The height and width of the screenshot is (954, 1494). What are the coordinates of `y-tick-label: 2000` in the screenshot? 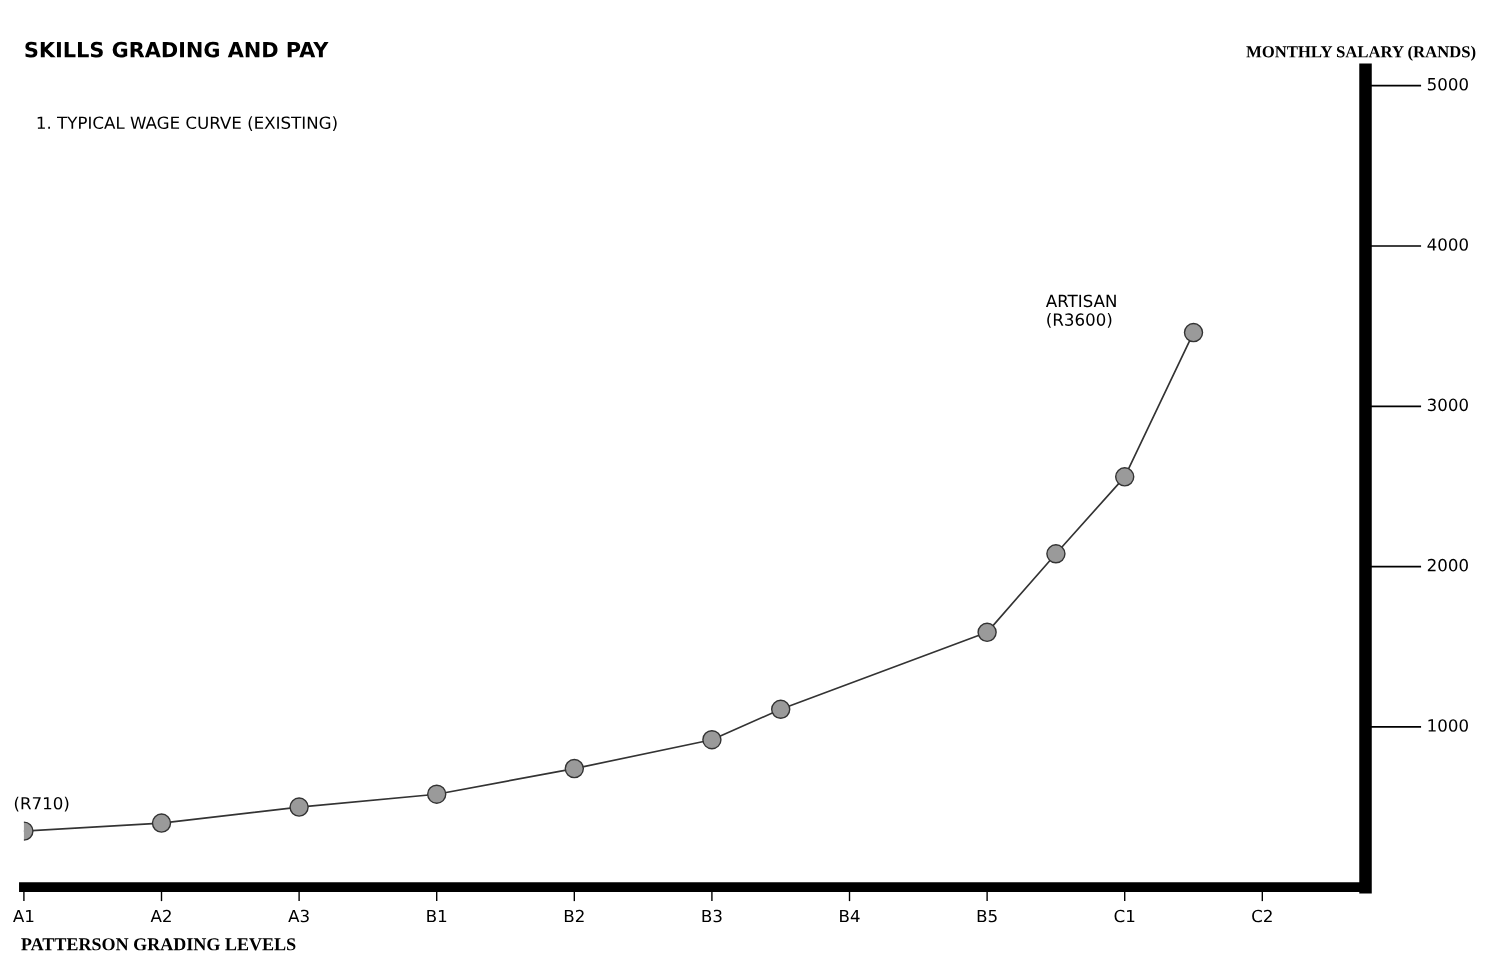 It's located at (1447, 565).